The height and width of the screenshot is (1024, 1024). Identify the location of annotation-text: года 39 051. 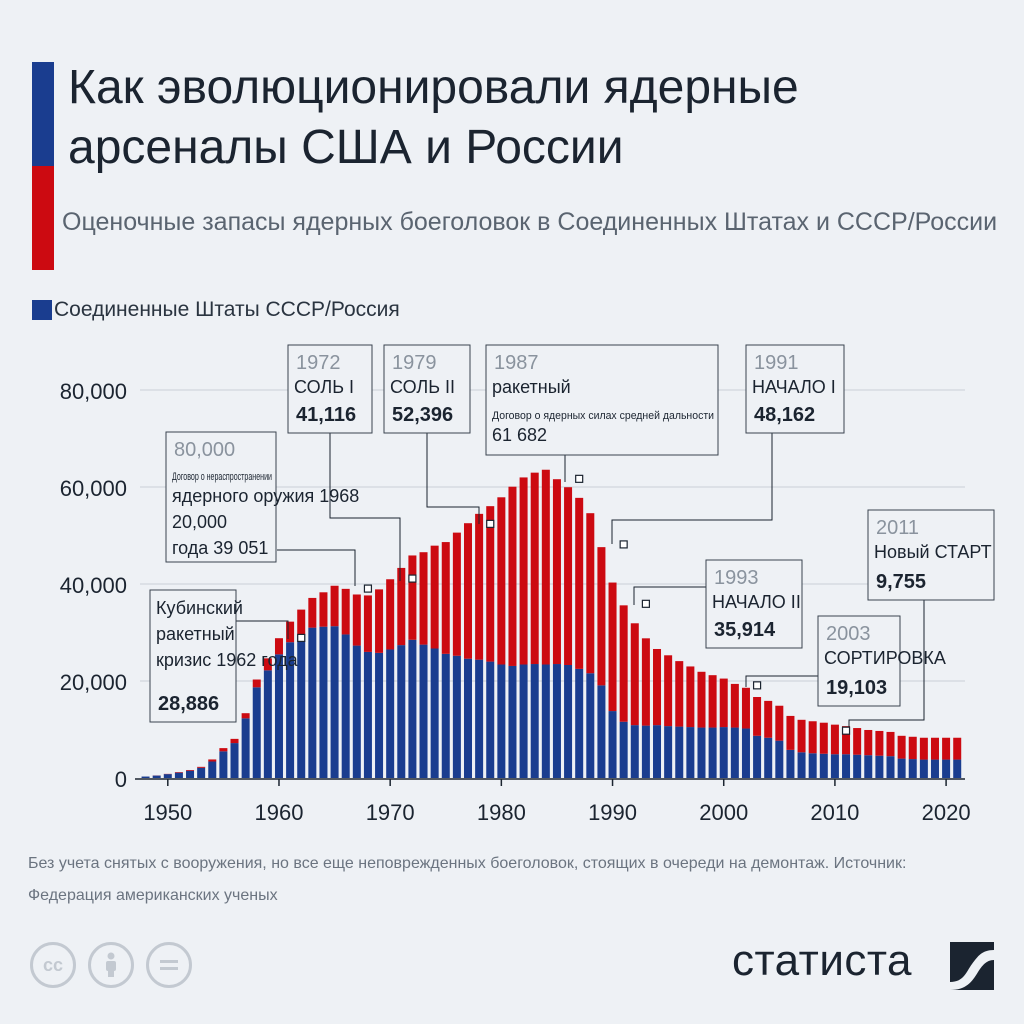
(220, 548).